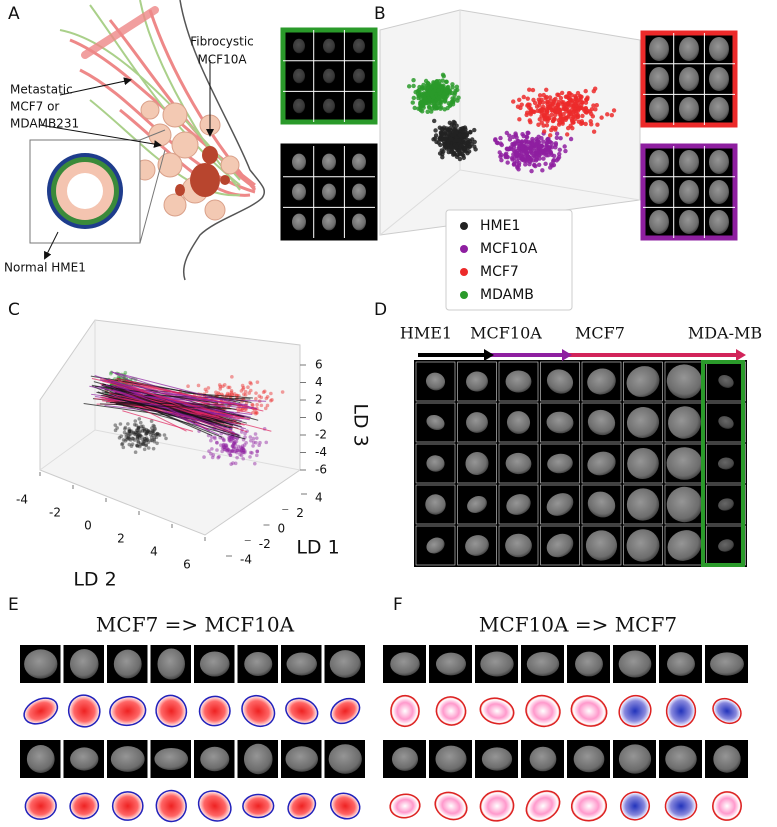 The width and height of the screenshot is (777, 827). What do you see at coordinates (398, 605) in the screenshot?
I see `panel-label: F` at bounding box center [398, 605].